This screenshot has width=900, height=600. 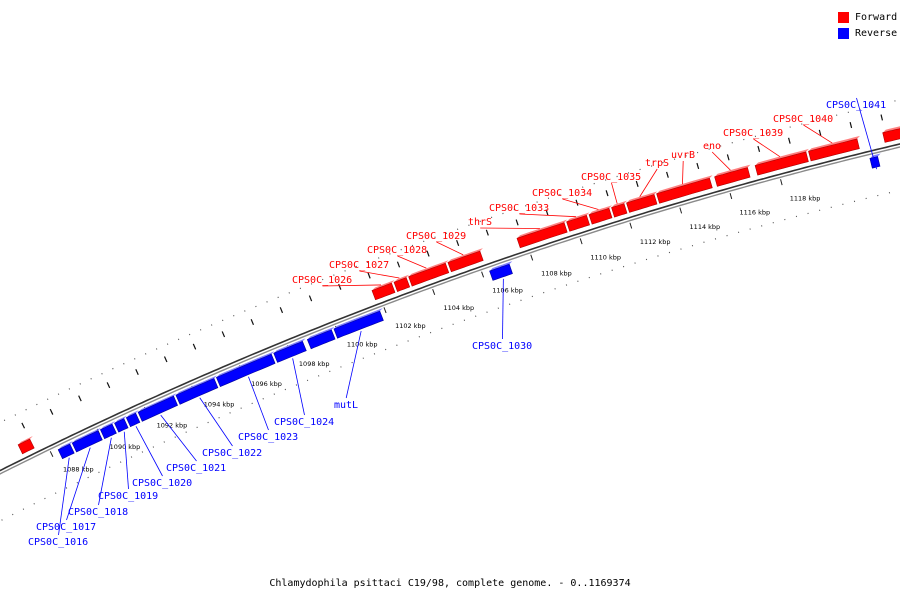 I want to click on ruler-label-1106: 1106 kbp, so click(x=507, y=291).